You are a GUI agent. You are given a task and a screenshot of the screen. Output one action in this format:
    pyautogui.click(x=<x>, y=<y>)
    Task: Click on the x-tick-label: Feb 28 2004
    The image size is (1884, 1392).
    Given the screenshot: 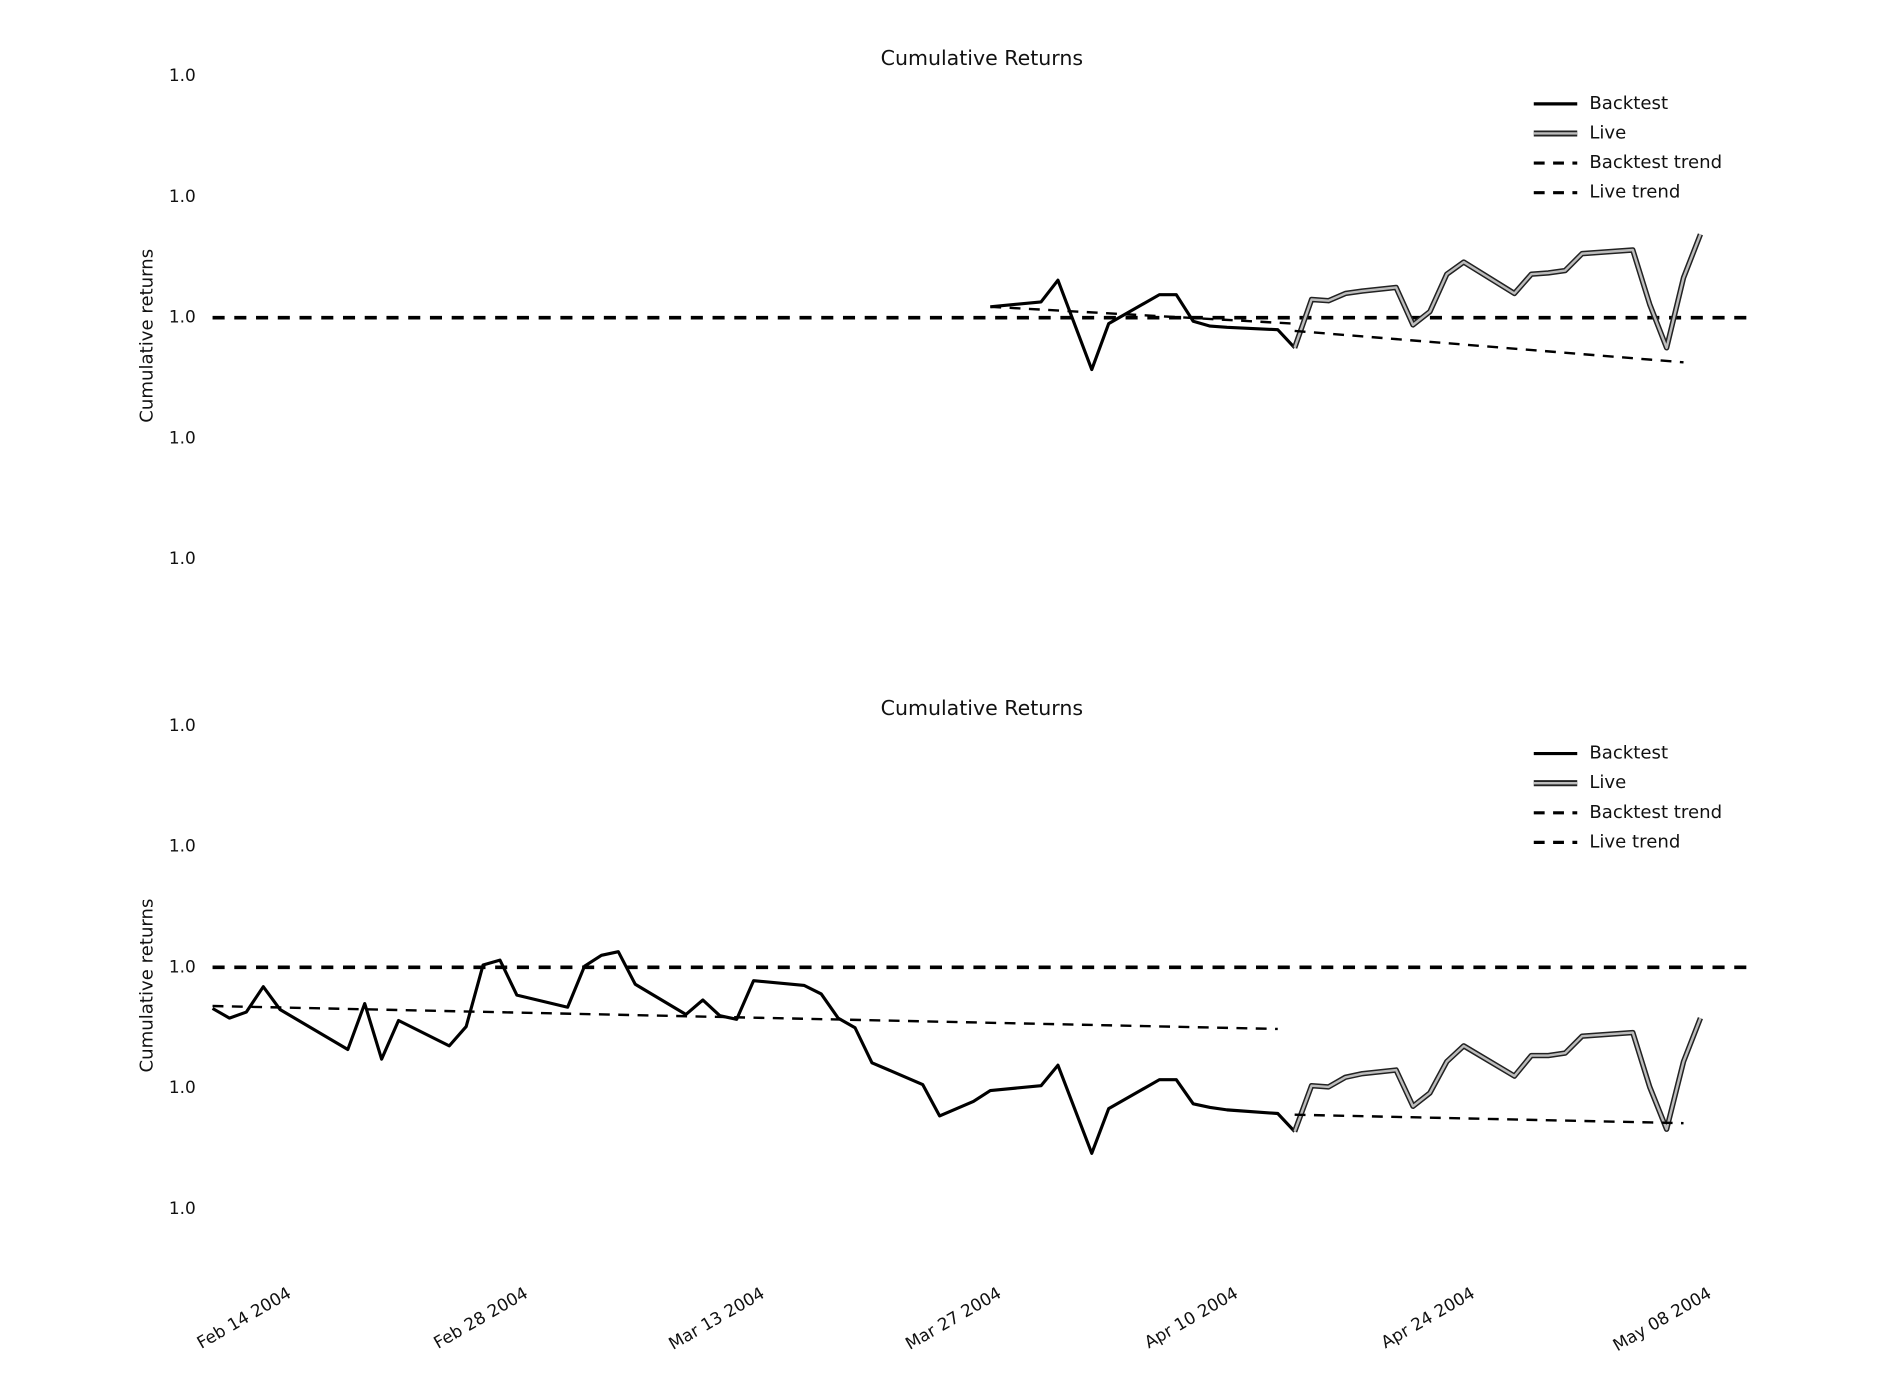 What is the action you would take?
    pyautogui.click(x=480, y=1318)
    